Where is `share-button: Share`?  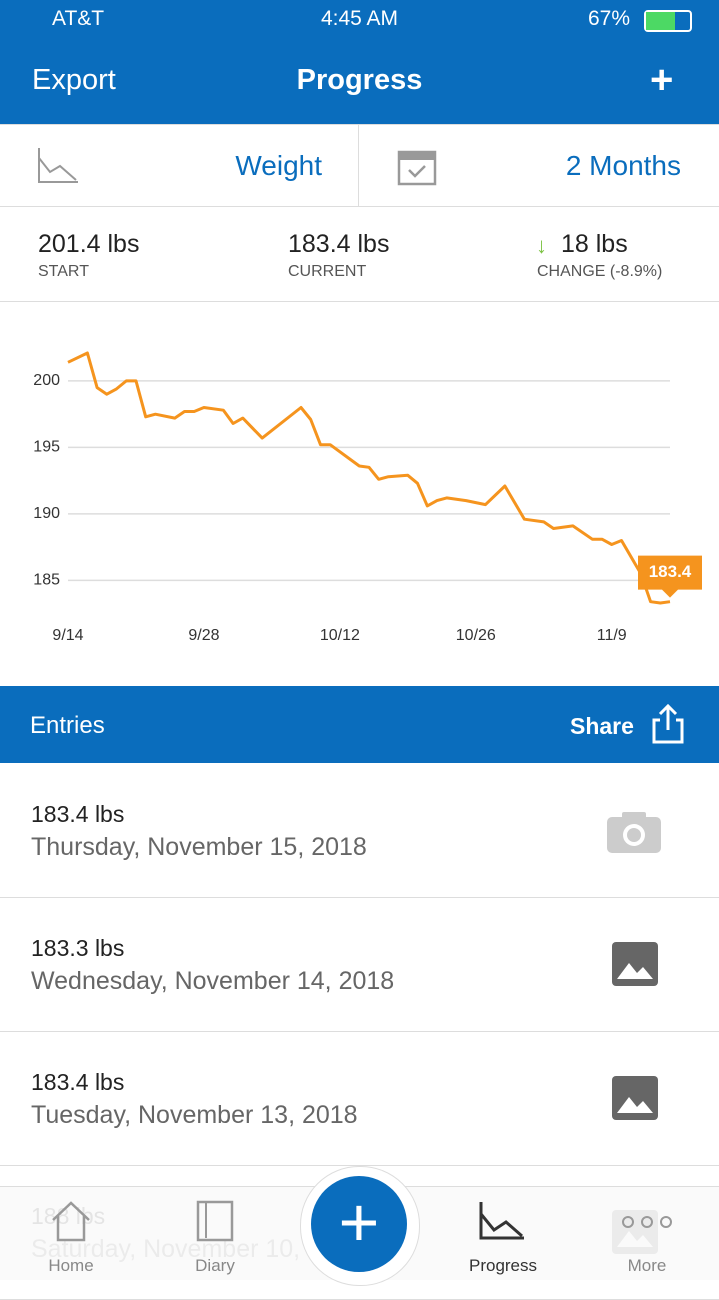 share-button: Share is located at coordinates (602, 726).